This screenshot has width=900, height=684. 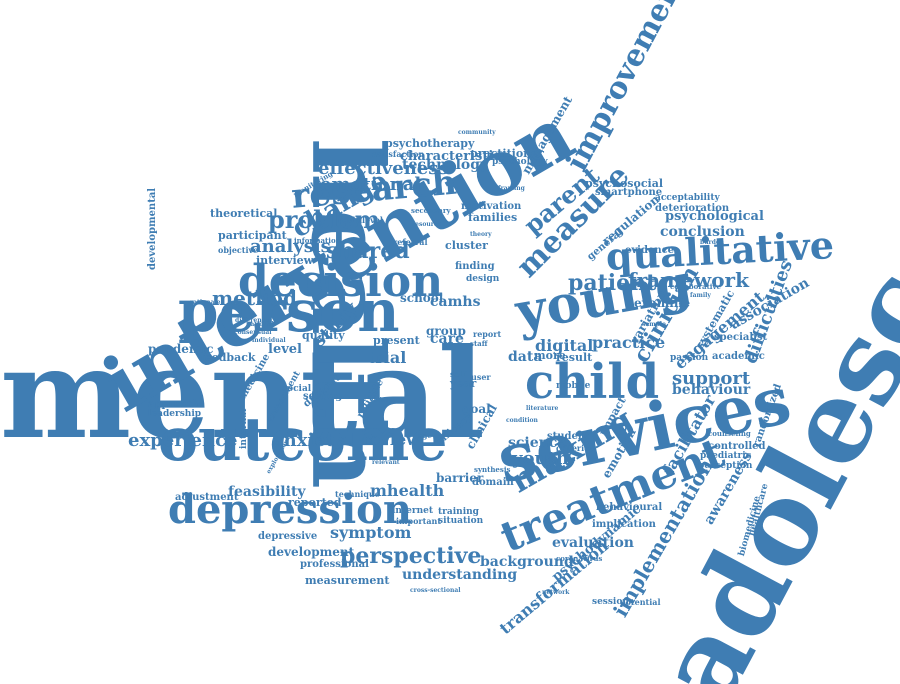 I want to click on word-consensual: consensual, so click(x=253, y=332).